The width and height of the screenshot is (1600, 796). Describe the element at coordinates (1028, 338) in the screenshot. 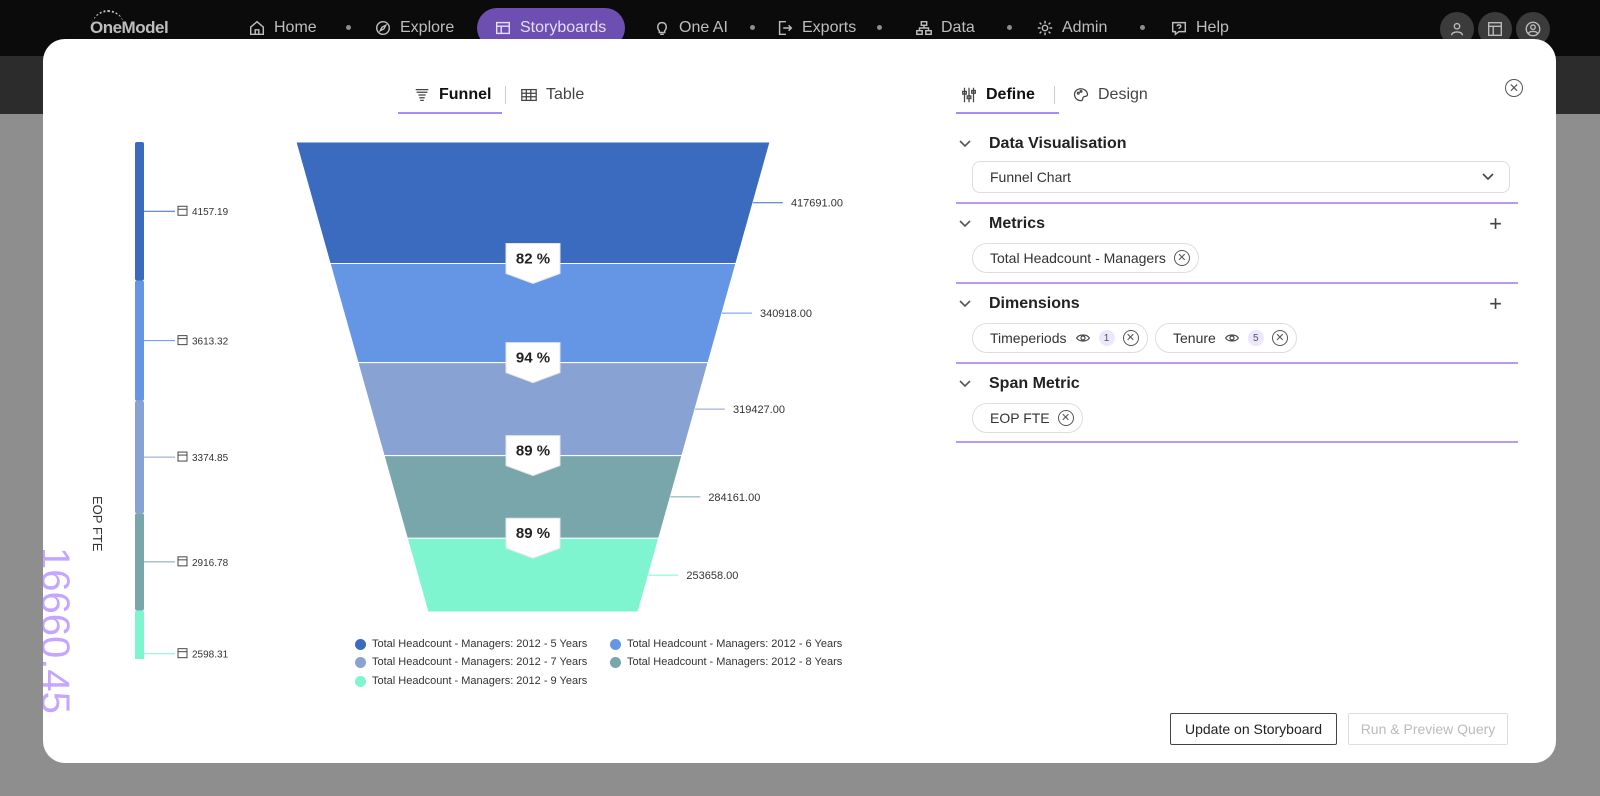

I see `chip-label: Timeperiods` at that location.